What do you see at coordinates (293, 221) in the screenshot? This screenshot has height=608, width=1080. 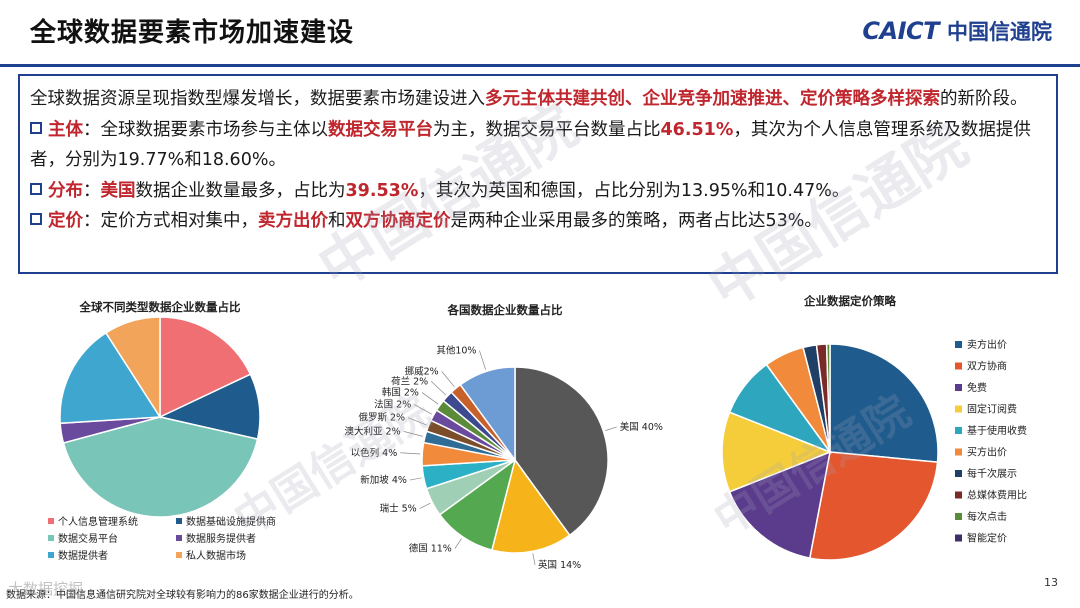 I see `bullet-highlight: 卖方出价` at bounding box center [293, 221].